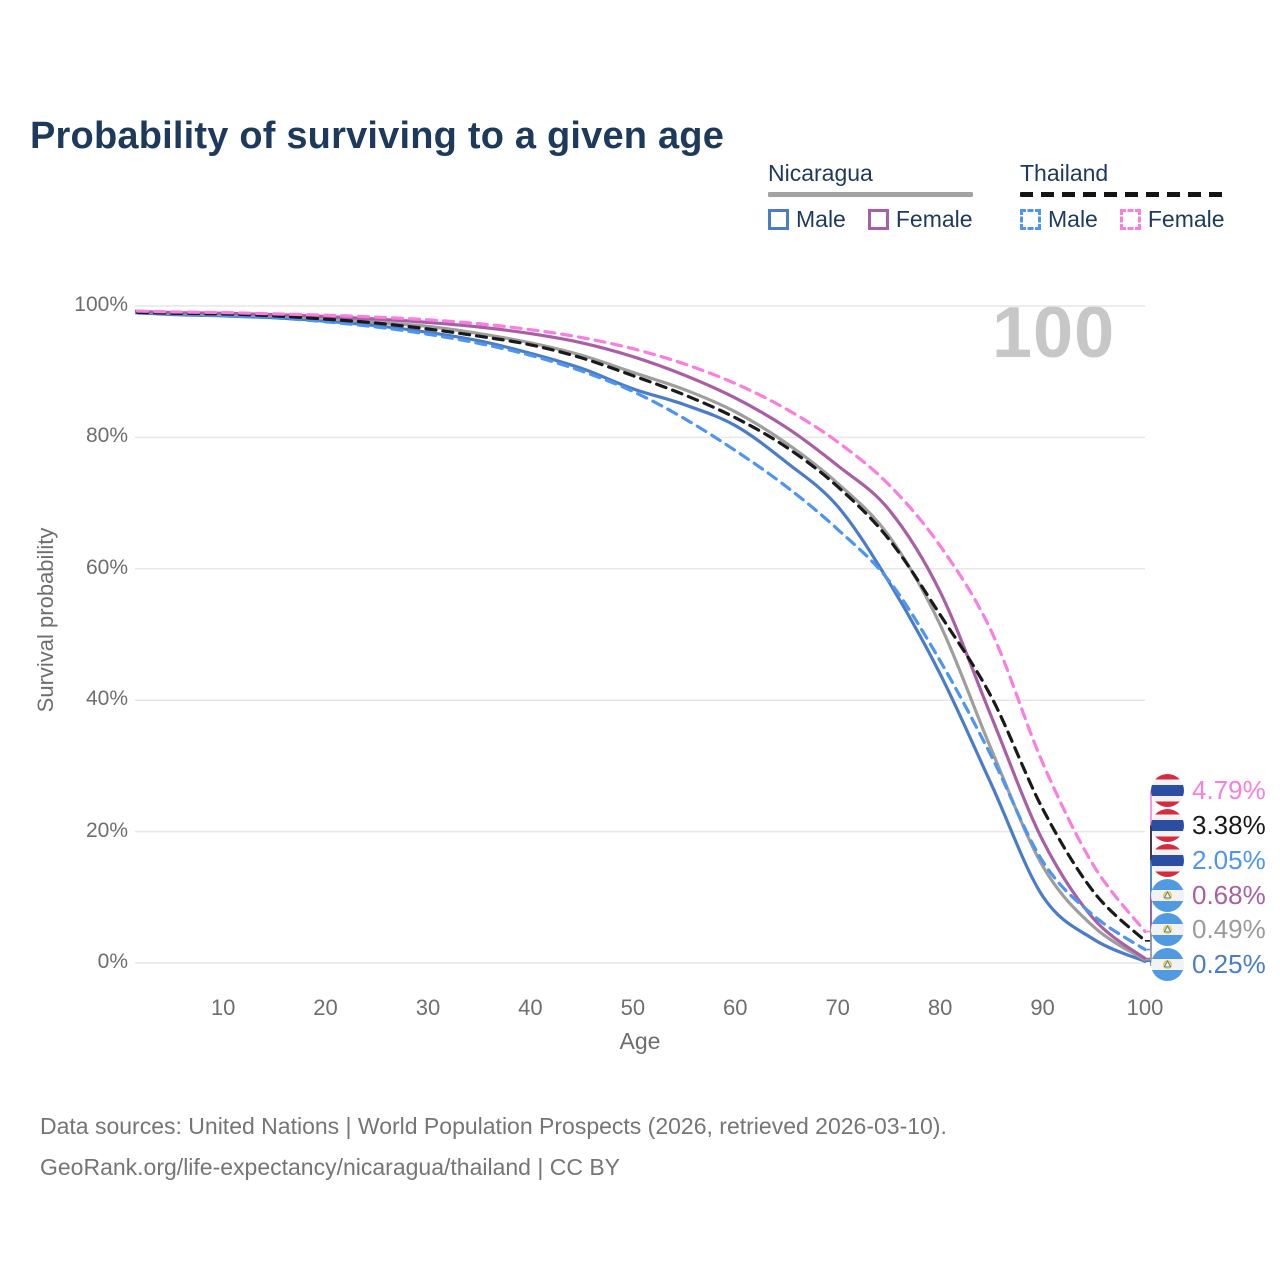 The height and width of the screenshot is (1280, 1280). I want to click on end-label-value: 4.79%, so click(1229, 790).